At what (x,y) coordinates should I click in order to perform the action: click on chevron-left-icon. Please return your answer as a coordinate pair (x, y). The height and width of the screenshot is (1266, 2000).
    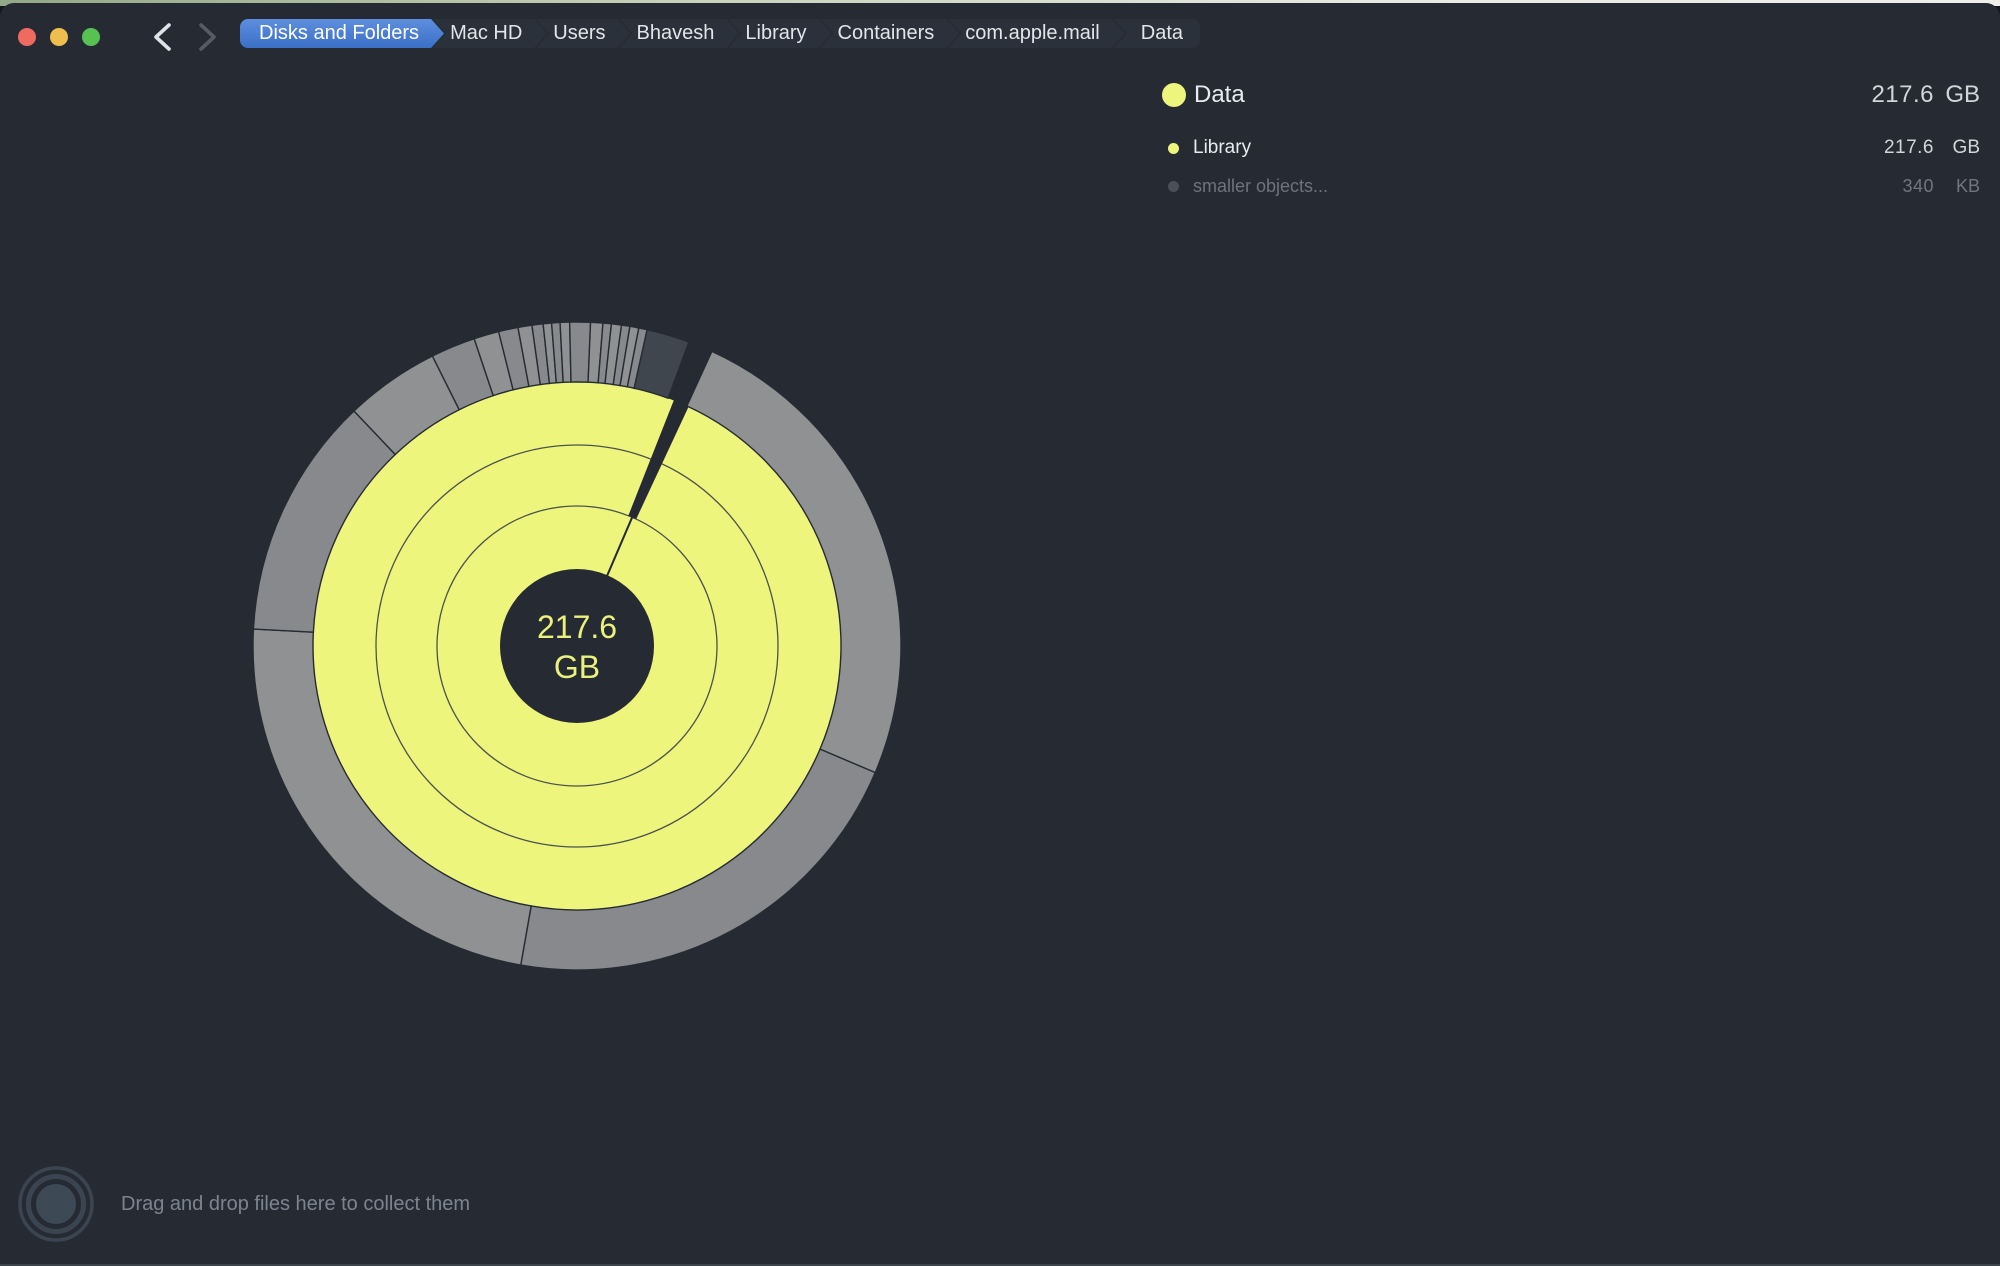
    Looking at the image, I should click on (162, 37).